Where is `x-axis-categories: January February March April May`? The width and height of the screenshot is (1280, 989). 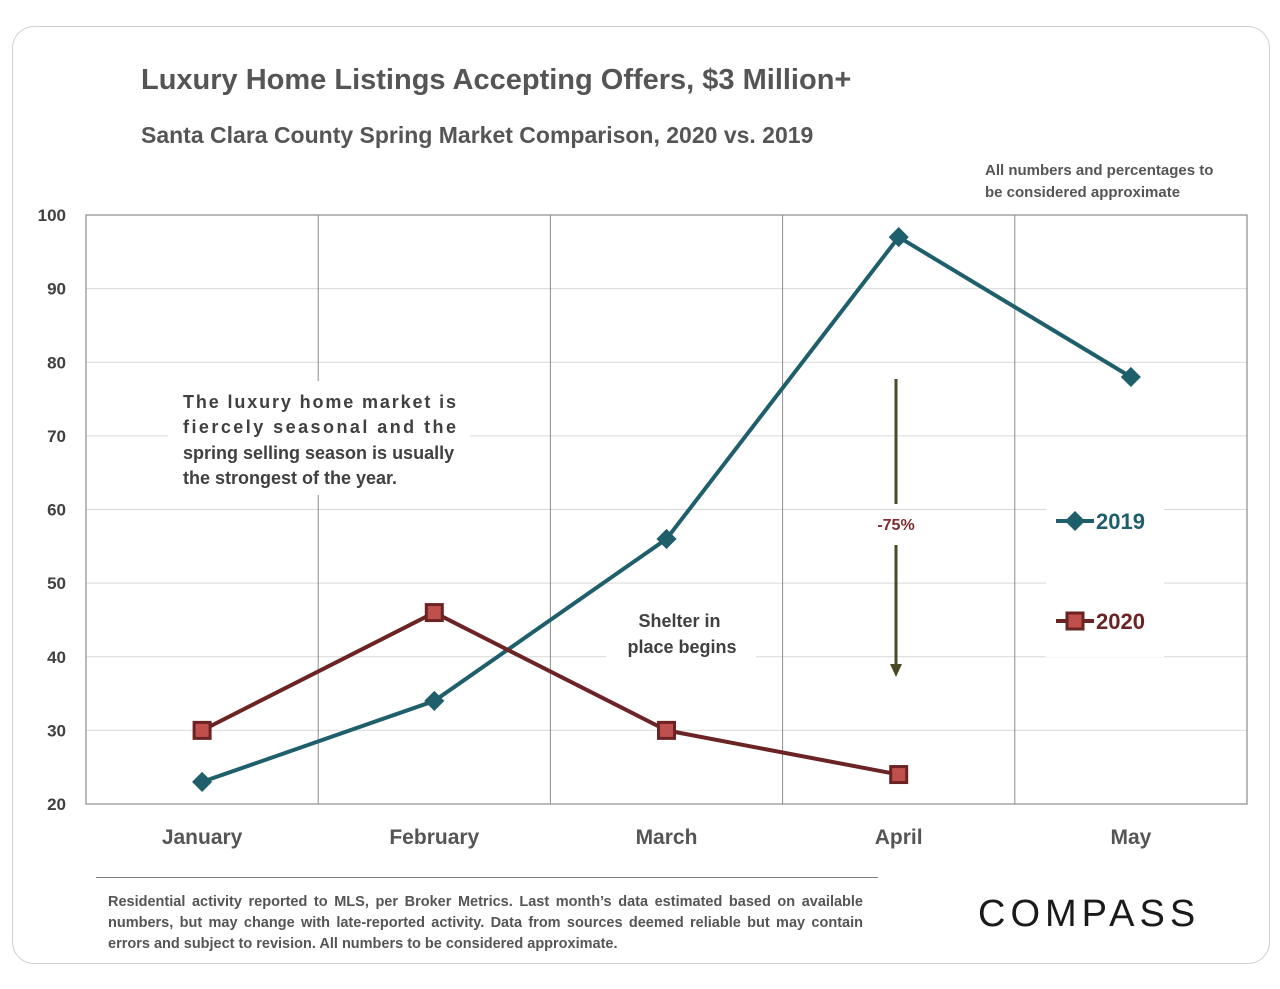 x-axis-categories: January February March April May is located at coordinates (657, 837).